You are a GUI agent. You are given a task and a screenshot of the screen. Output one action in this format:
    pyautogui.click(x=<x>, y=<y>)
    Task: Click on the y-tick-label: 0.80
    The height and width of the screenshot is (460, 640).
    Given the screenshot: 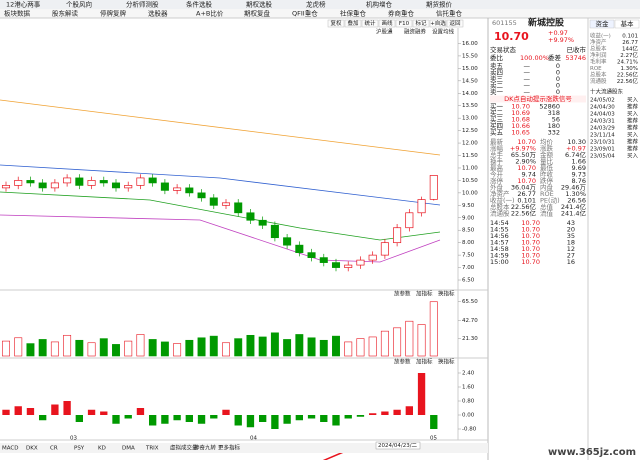 What is the action you would take?
    pyautogui.click(x=468, y=402)
    